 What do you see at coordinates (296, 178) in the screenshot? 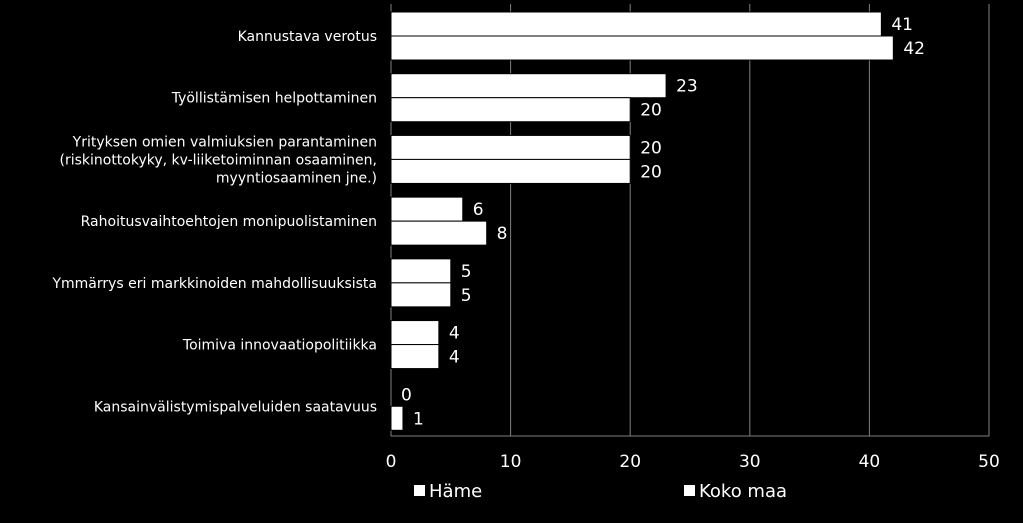
I see `category-label: myyntiosaaminen jne.)` at bounding box center [296, 178].